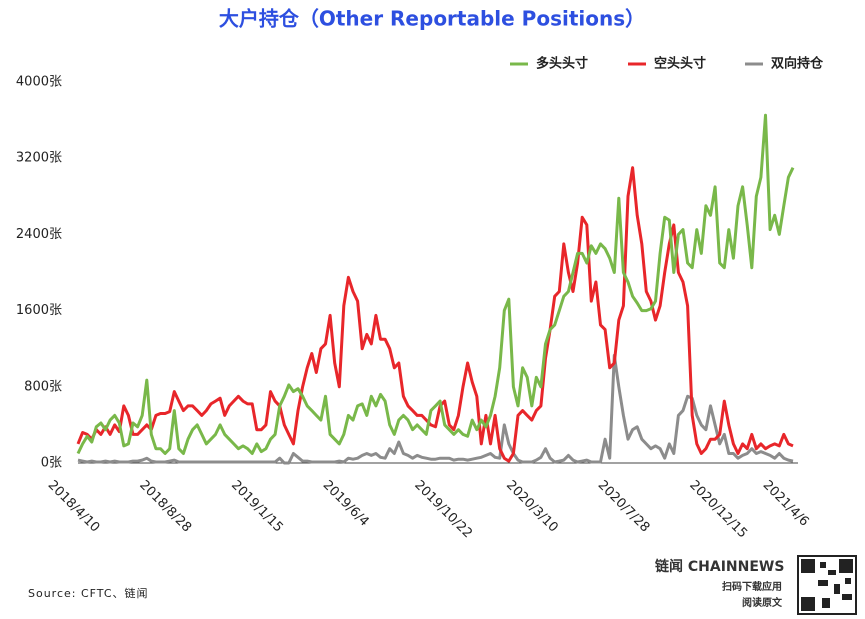 The image size is (865, 619). I want to click on y-tick-label: 800张, so click(43, 386).